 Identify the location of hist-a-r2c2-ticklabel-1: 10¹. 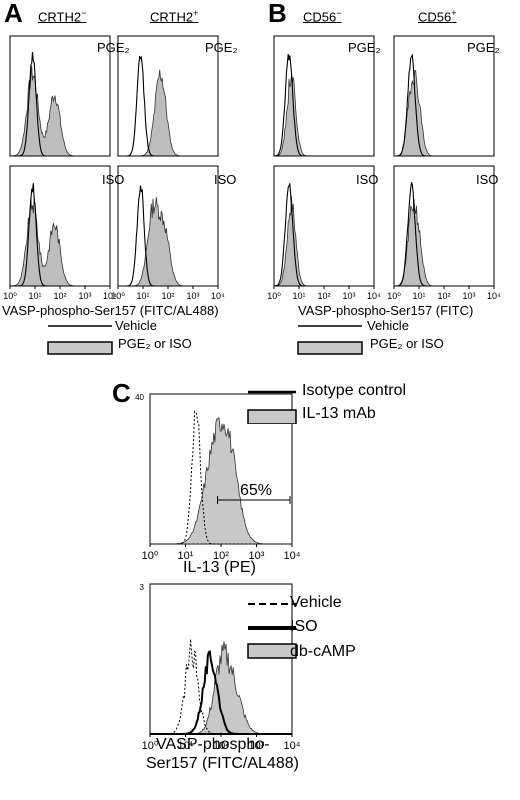
(142, 295).